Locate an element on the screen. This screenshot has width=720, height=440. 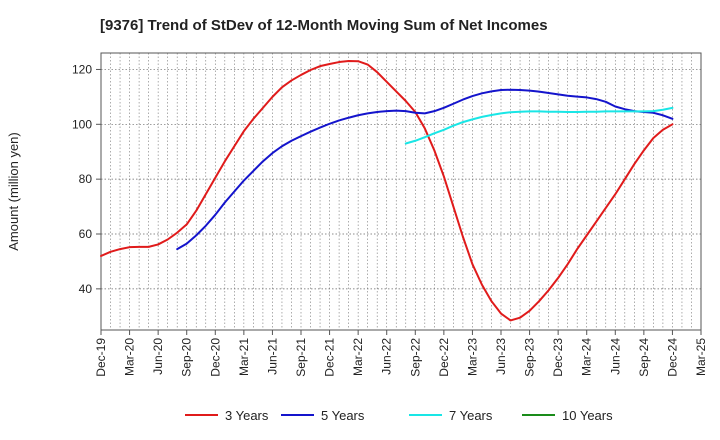
x-tick-label: Sep-24 is located at coordinates (644, 357).